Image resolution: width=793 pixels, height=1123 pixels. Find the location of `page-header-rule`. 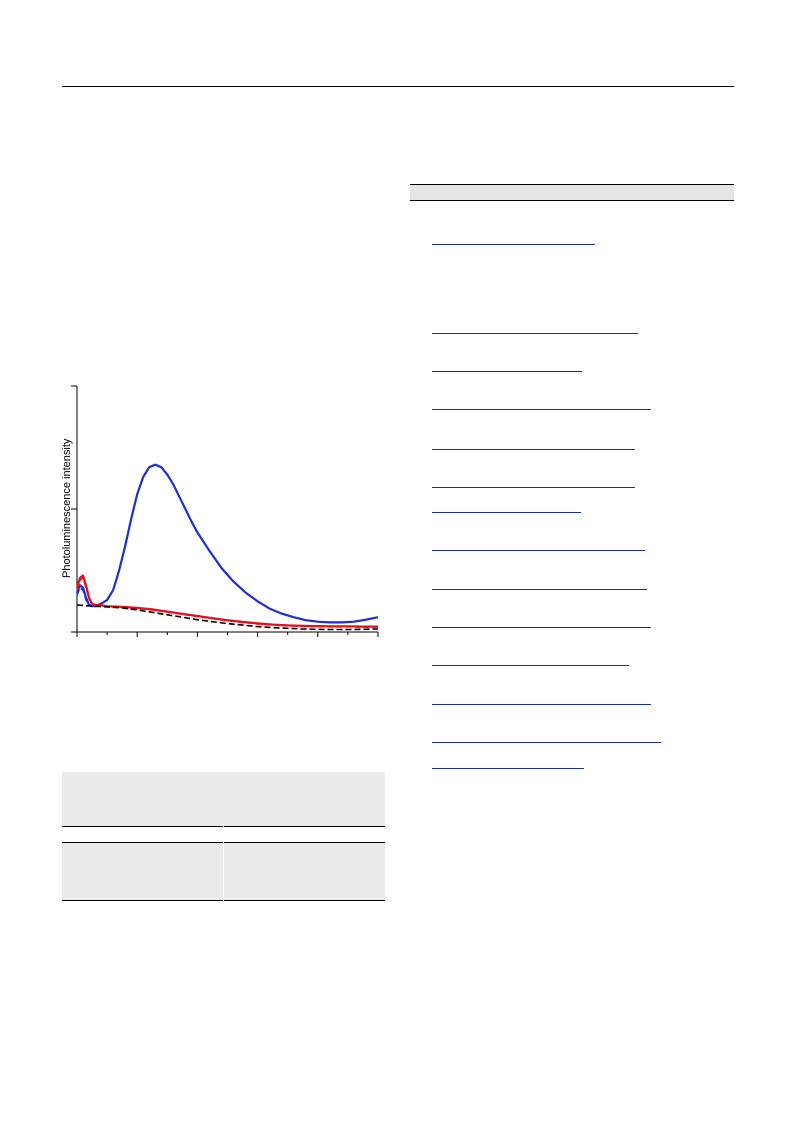

page-header-rule is located at coordinates (398, 86).